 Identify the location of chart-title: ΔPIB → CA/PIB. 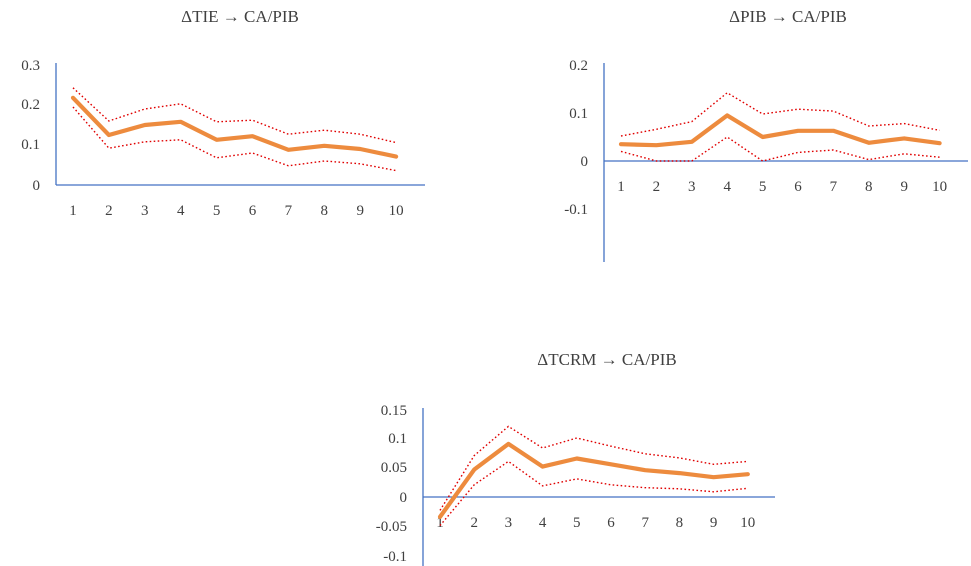
(788, 16).